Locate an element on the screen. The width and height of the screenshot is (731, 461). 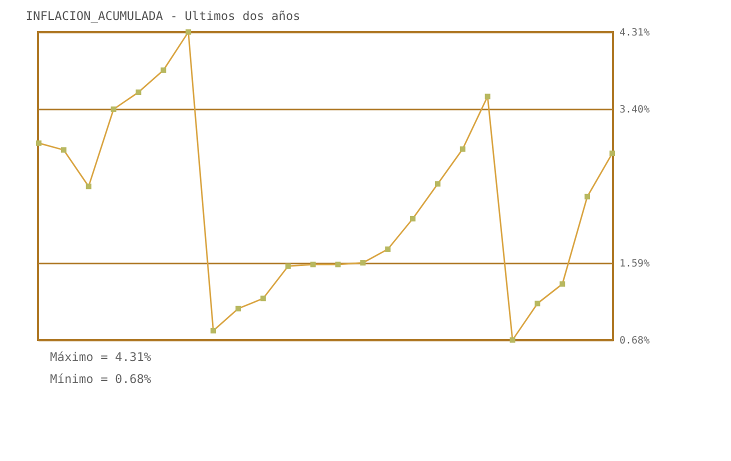
y-tick-label: 4.31% is located at coordinates (635, 33).